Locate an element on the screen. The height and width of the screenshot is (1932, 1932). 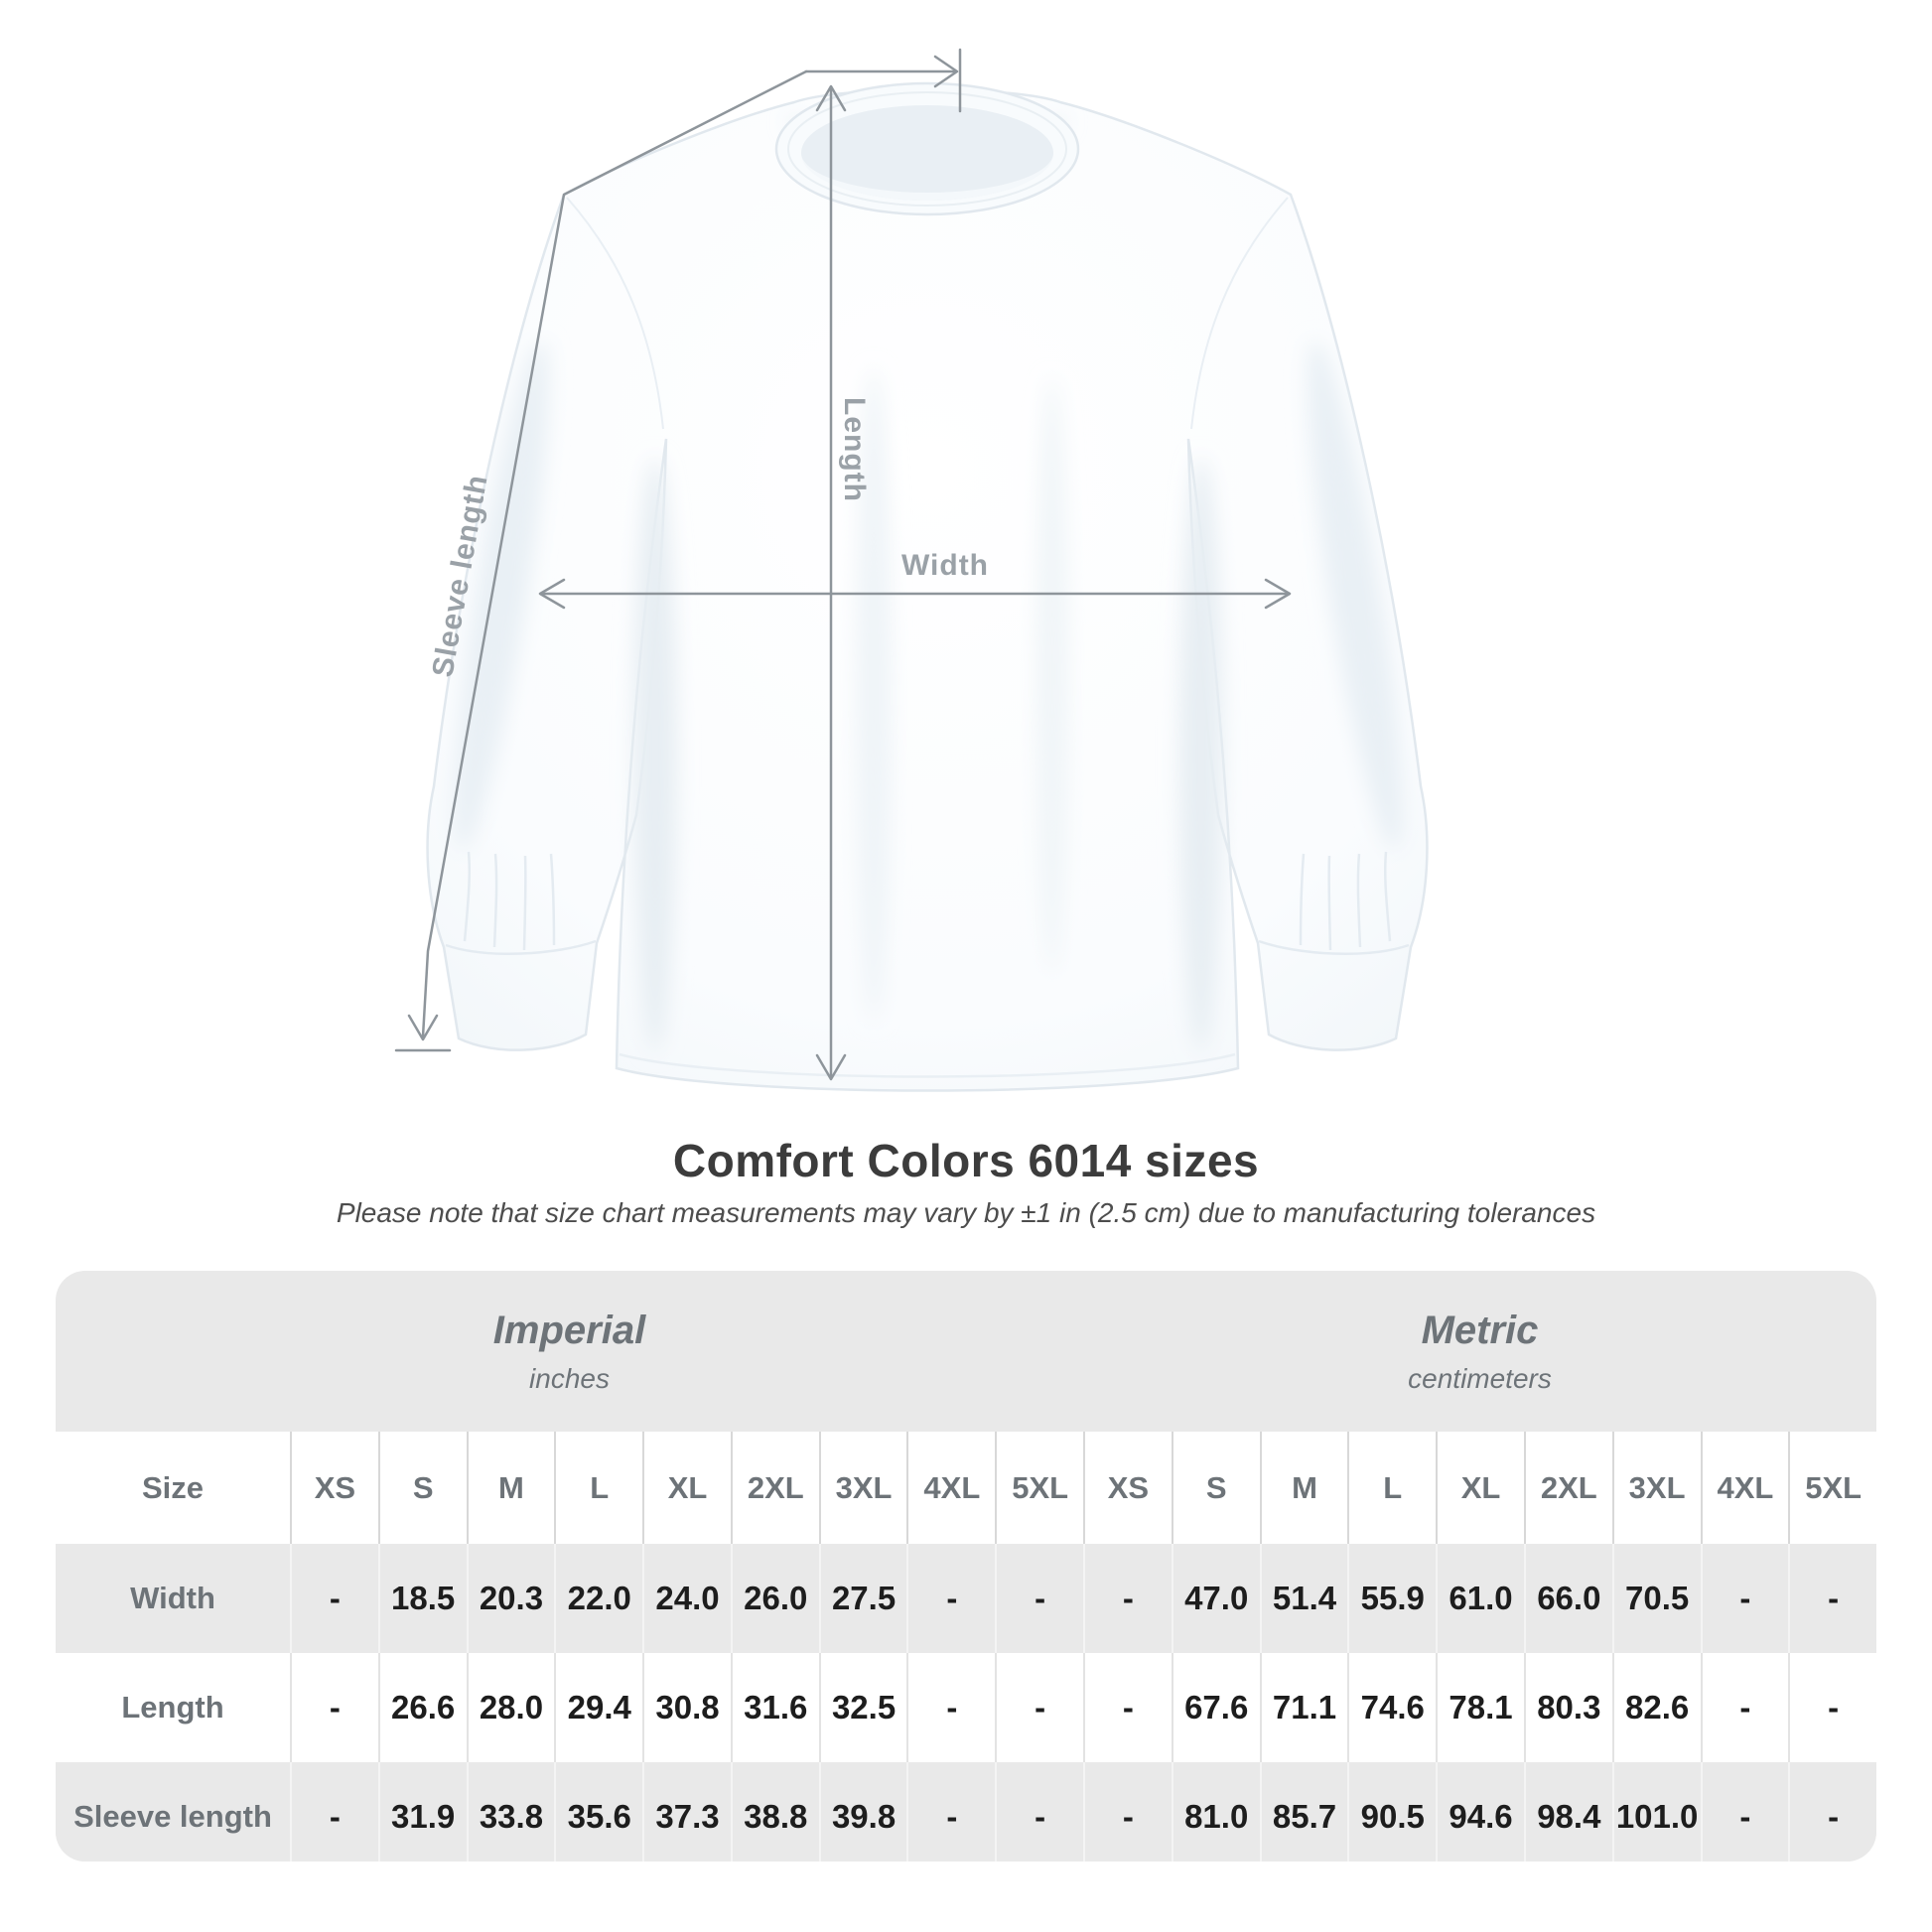
measurement-value: 37.3 is located at coordinates (687, 1812).